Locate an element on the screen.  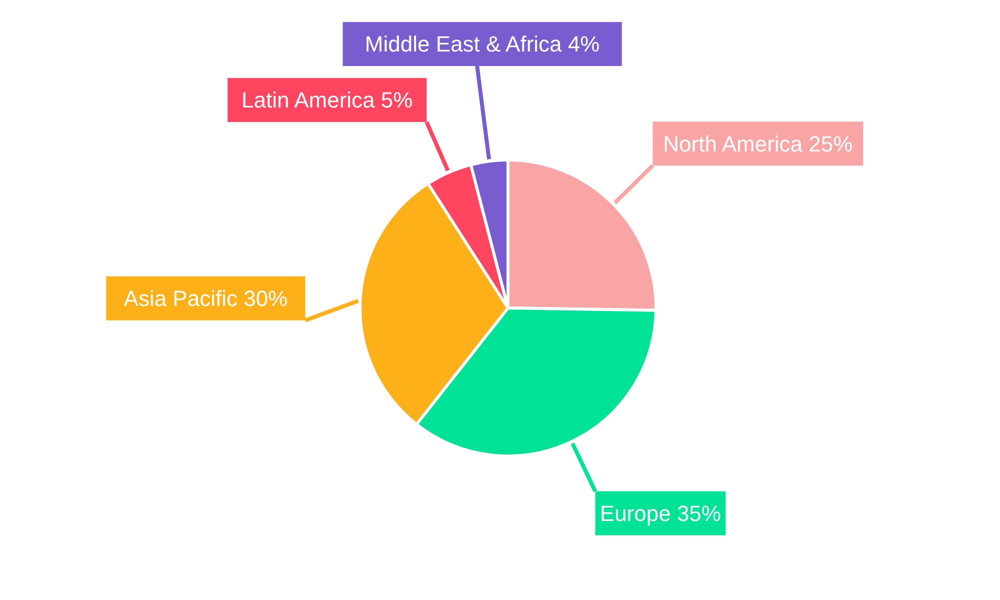
slice-label: North America 25% is located at coordinates (758, 143).